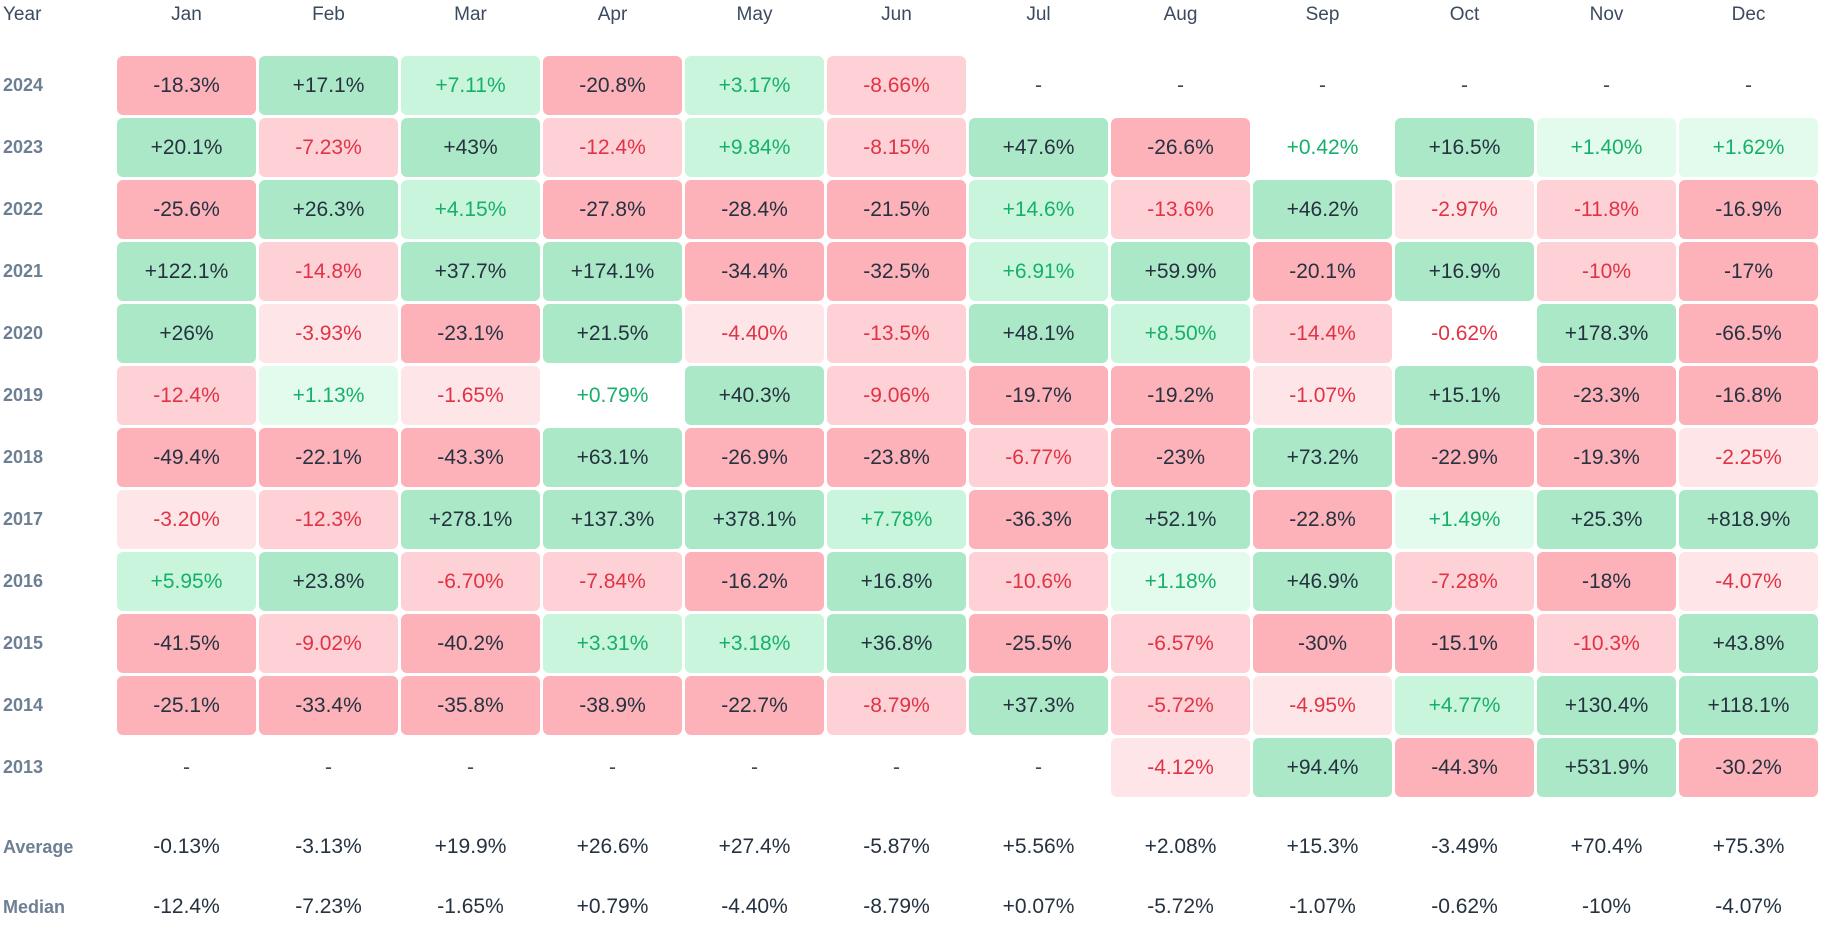 The height and width of the screenshot is (945, 1822). Describe the element at coordinates (470, 643) in the screenshot. I see `heatmap-cell-2015-mar: -40.2%` at that location.